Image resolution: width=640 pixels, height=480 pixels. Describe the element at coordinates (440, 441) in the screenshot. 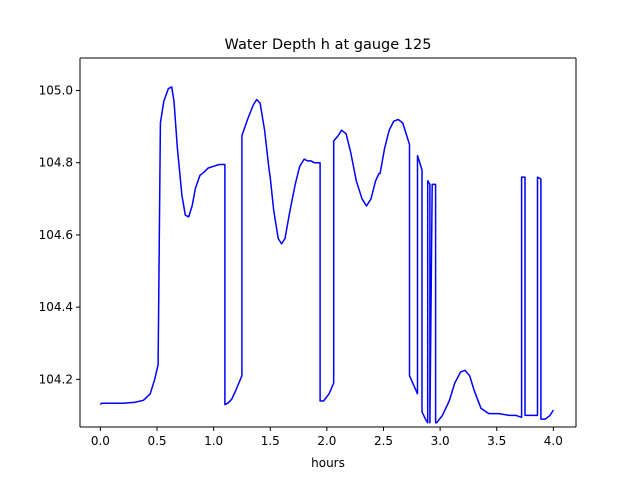

I see `x-tick-label: 3.0` at that location.